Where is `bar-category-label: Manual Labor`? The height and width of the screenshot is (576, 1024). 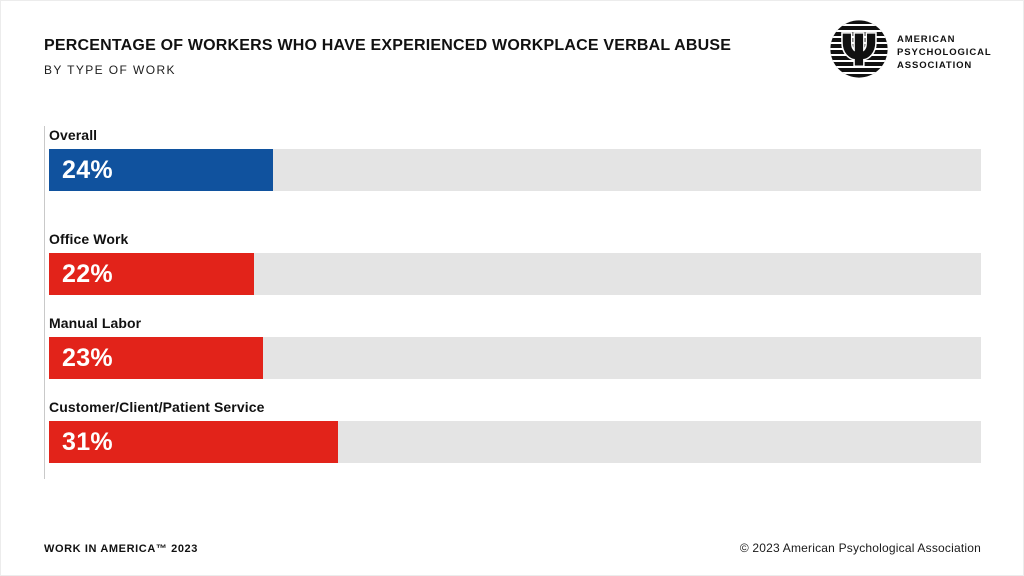
bar-category-label: Manual Labor is located at coordinates (95, 323).